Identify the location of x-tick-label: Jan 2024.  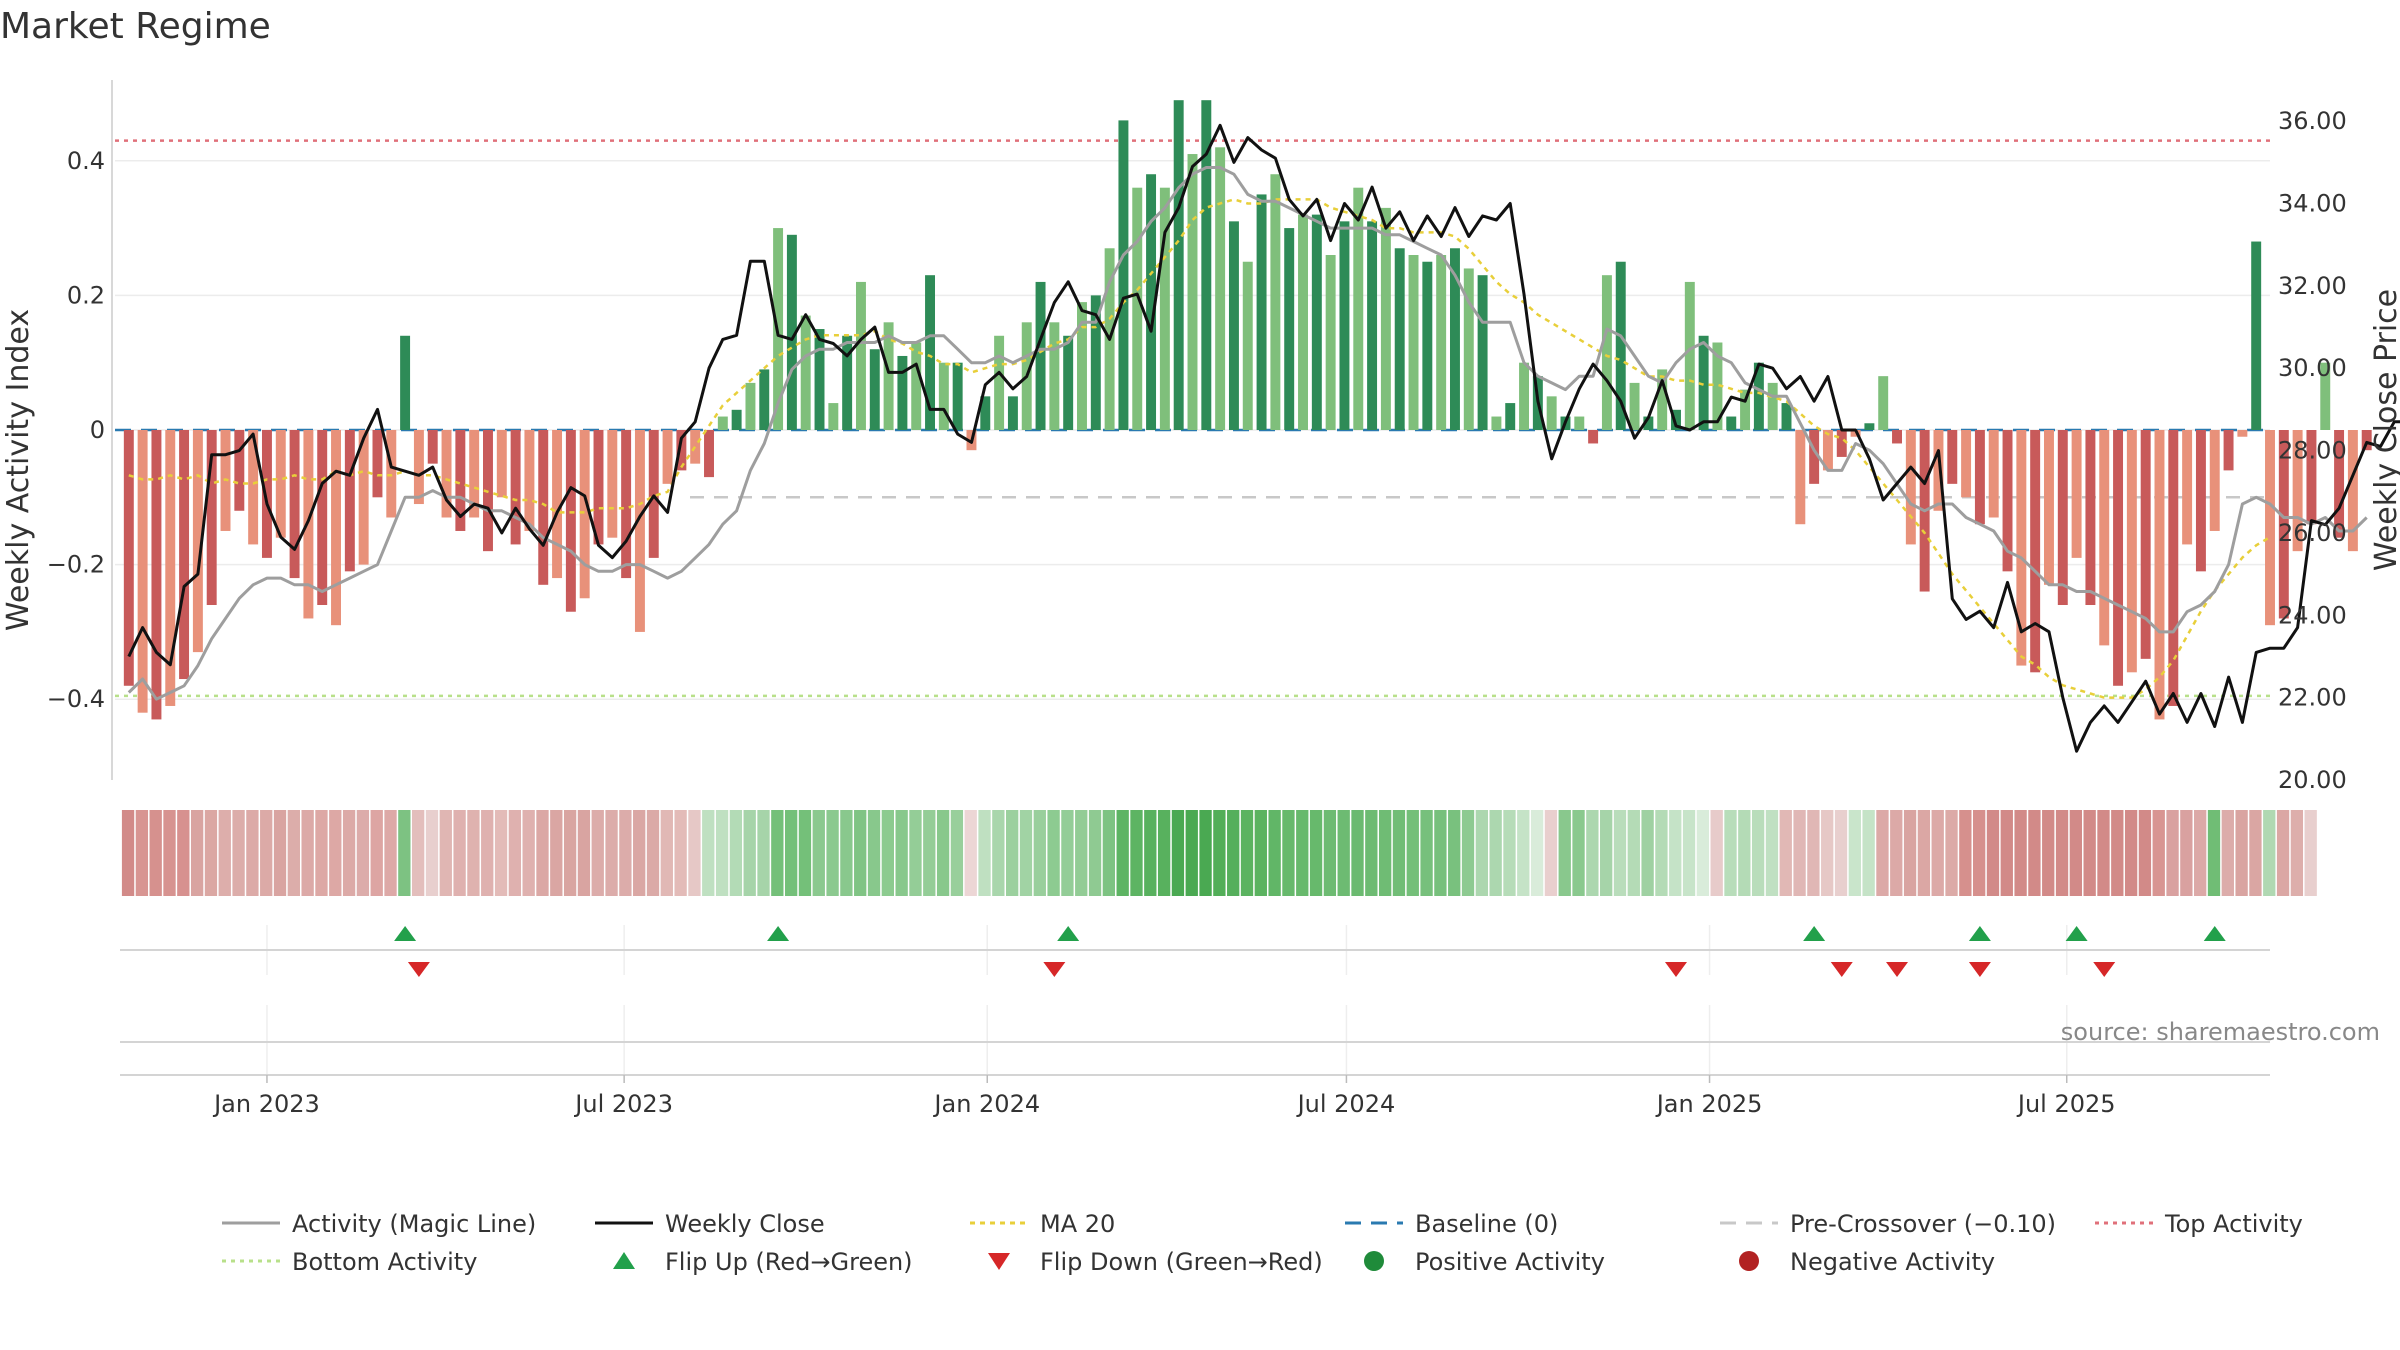
(986, 1104).